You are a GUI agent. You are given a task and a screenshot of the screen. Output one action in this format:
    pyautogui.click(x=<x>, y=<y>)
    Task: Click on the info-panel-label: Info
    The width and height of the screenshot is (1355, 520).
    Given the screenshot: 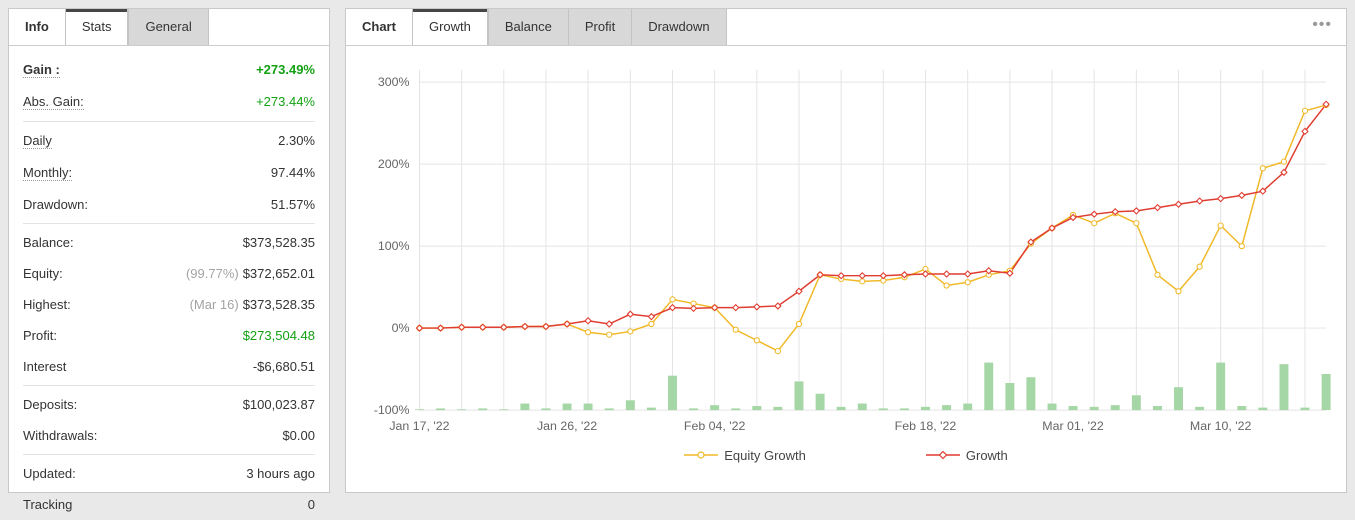 What is the action you would take?
    pyautogui.click(x=37, y=26)
    